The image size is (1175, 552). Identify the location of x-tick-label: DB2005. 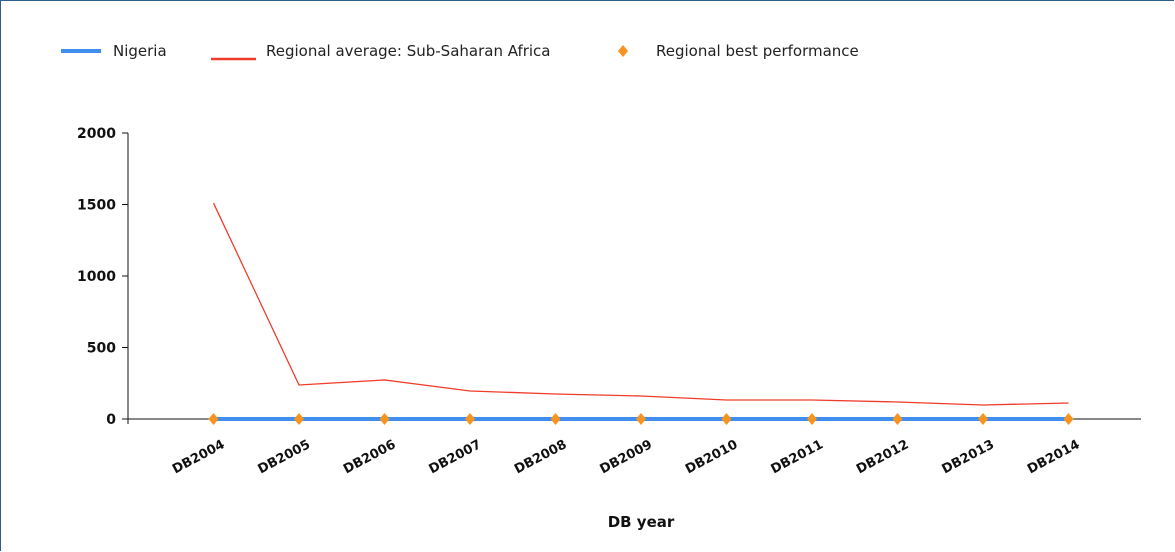
(284, 457).